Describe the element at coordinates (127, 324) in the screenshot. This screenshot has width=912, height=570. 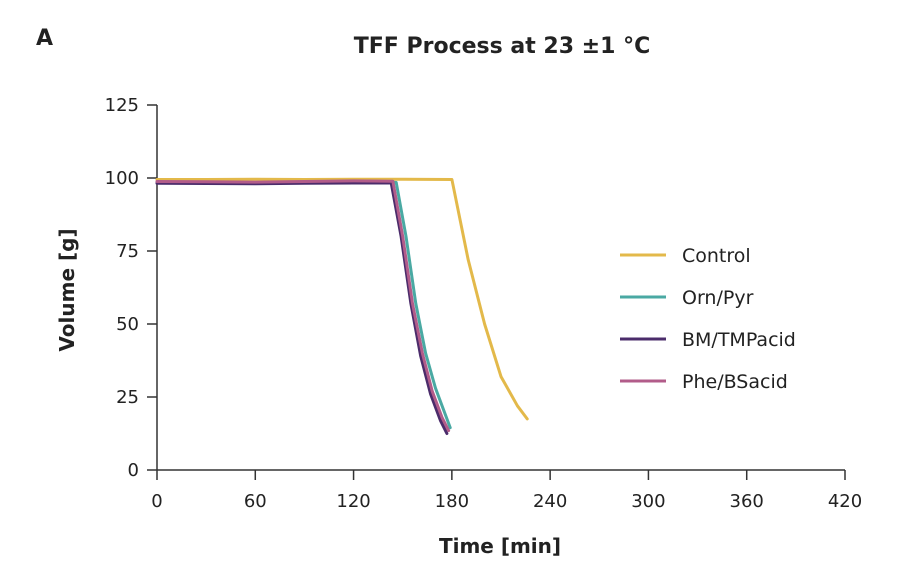
I see `y-tick-label: 50` at that location.